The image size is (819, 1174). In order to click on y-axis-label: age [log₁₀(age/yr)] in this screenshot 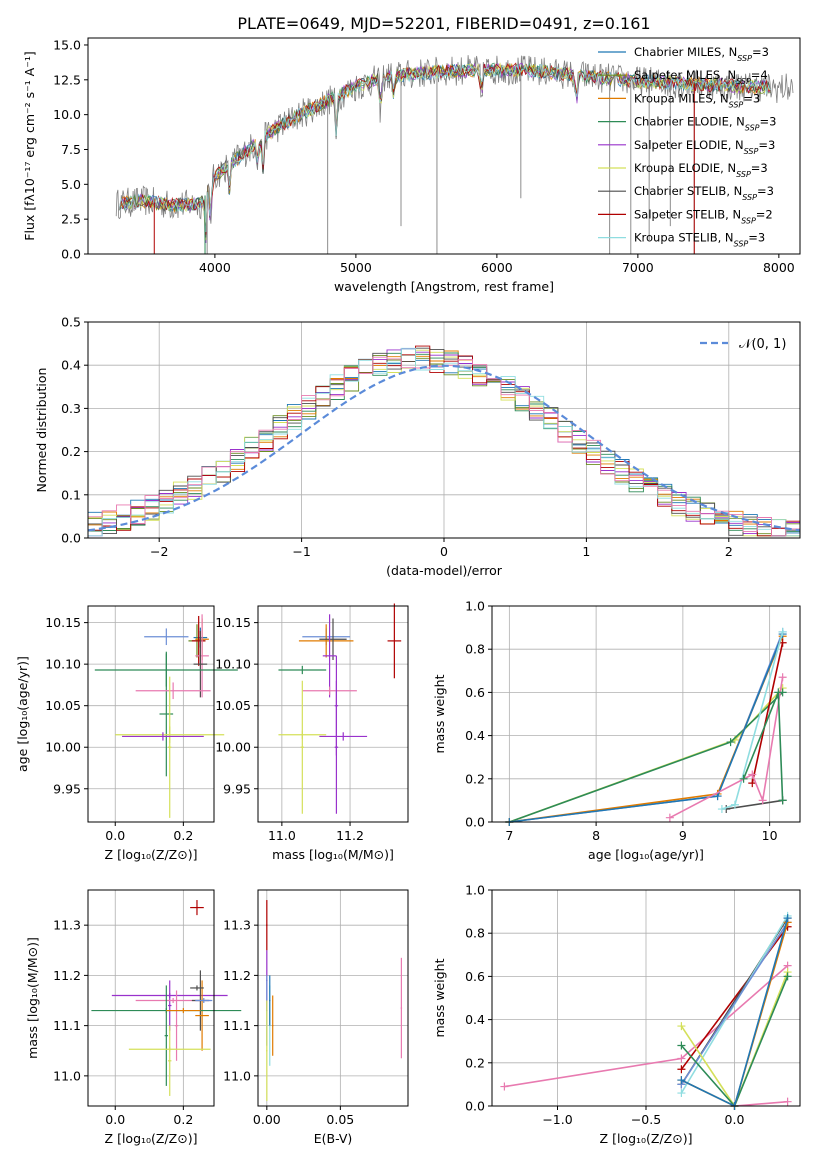, I will do `click(22, 714)`.